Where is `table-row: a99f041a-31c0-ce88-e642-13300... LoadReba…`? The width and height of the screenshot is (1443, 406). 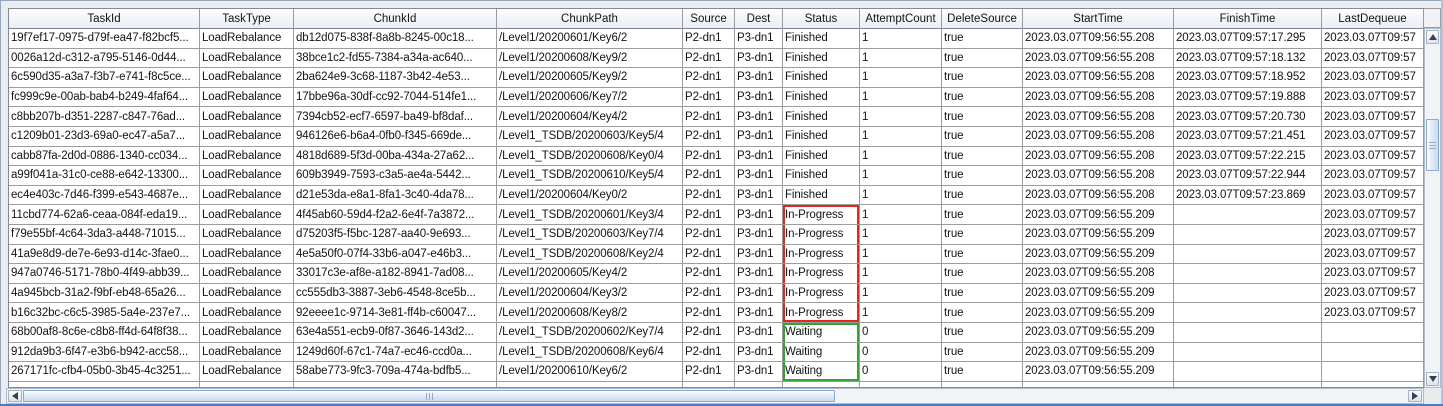
table-row: a99f041a-31c0-ce88-e642-13300... LoadReba… is located at coordinates (716, 176).